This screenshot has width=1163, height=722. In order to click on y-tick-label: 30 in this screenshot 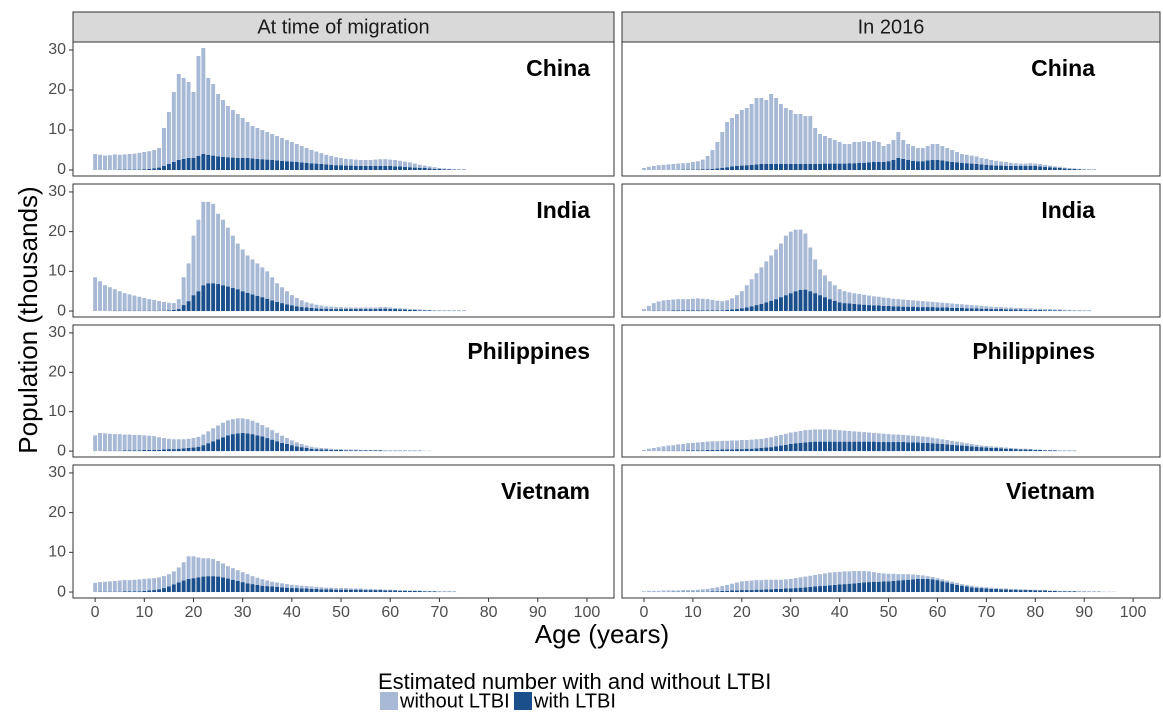, I will do `click(57, 332)`.